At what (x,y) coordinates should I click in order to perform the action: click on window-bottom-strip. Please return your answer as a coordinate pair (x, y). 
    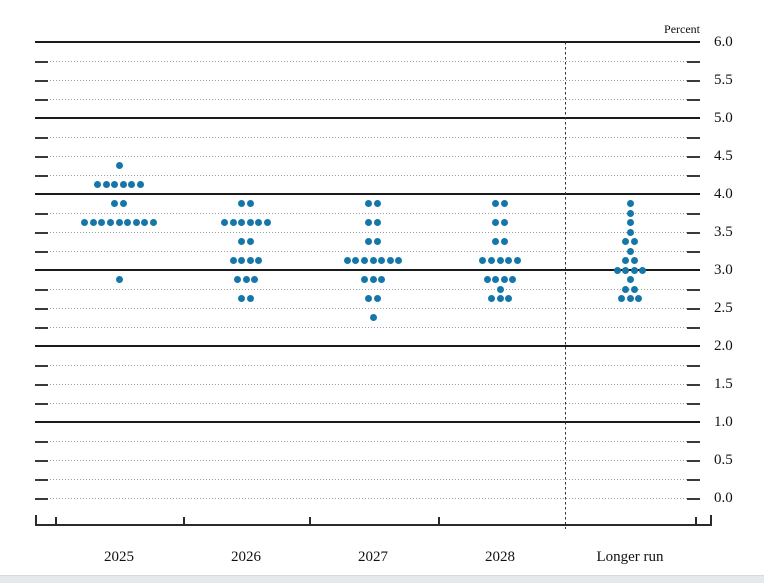
    Looking at the image, I should click on (382, 579).